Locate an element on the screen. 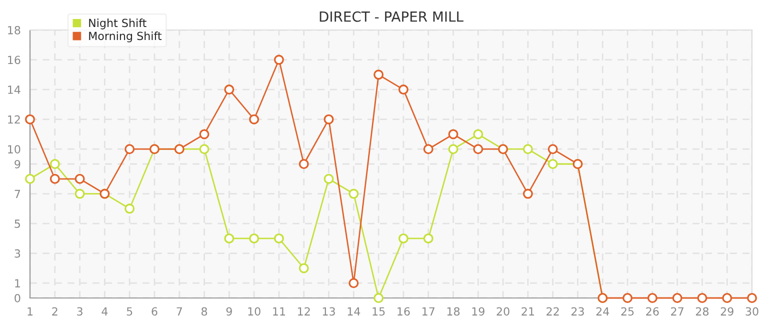 Image resolution: width=765 pixels, height=320 pixels. x-tick-label: 24 is located at coordinates (603, 311).